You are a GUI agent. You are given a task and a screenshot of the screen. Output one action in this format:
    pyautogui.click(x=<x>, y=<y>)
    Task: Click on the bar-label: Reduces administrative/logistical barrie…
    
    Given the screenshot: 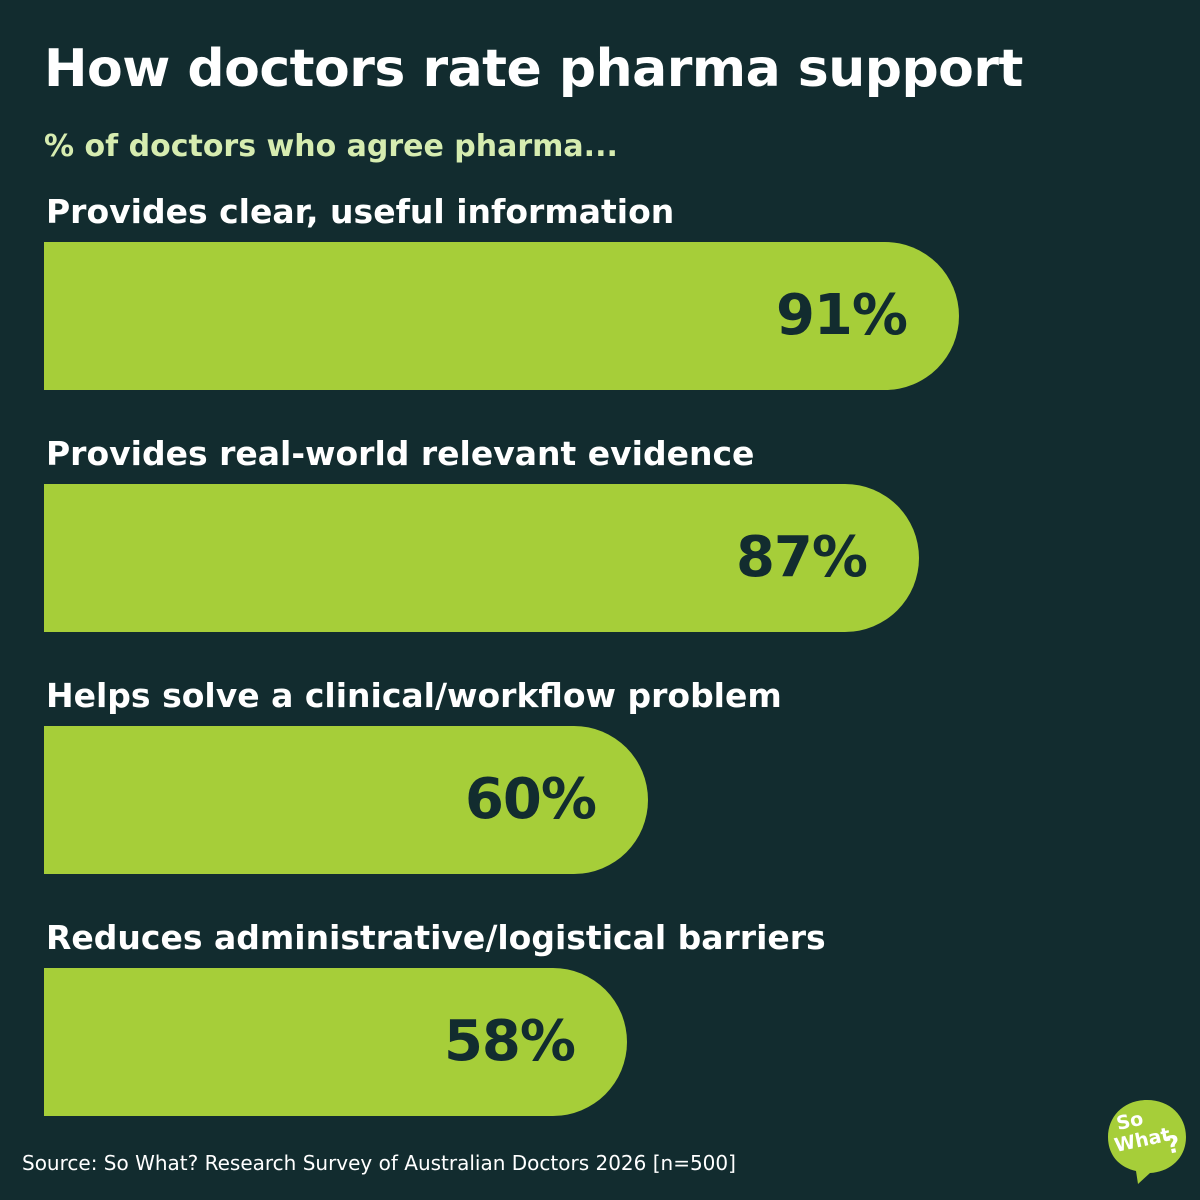 What is the action you would take?
    pyautogui.click(x=436, y=937)
    